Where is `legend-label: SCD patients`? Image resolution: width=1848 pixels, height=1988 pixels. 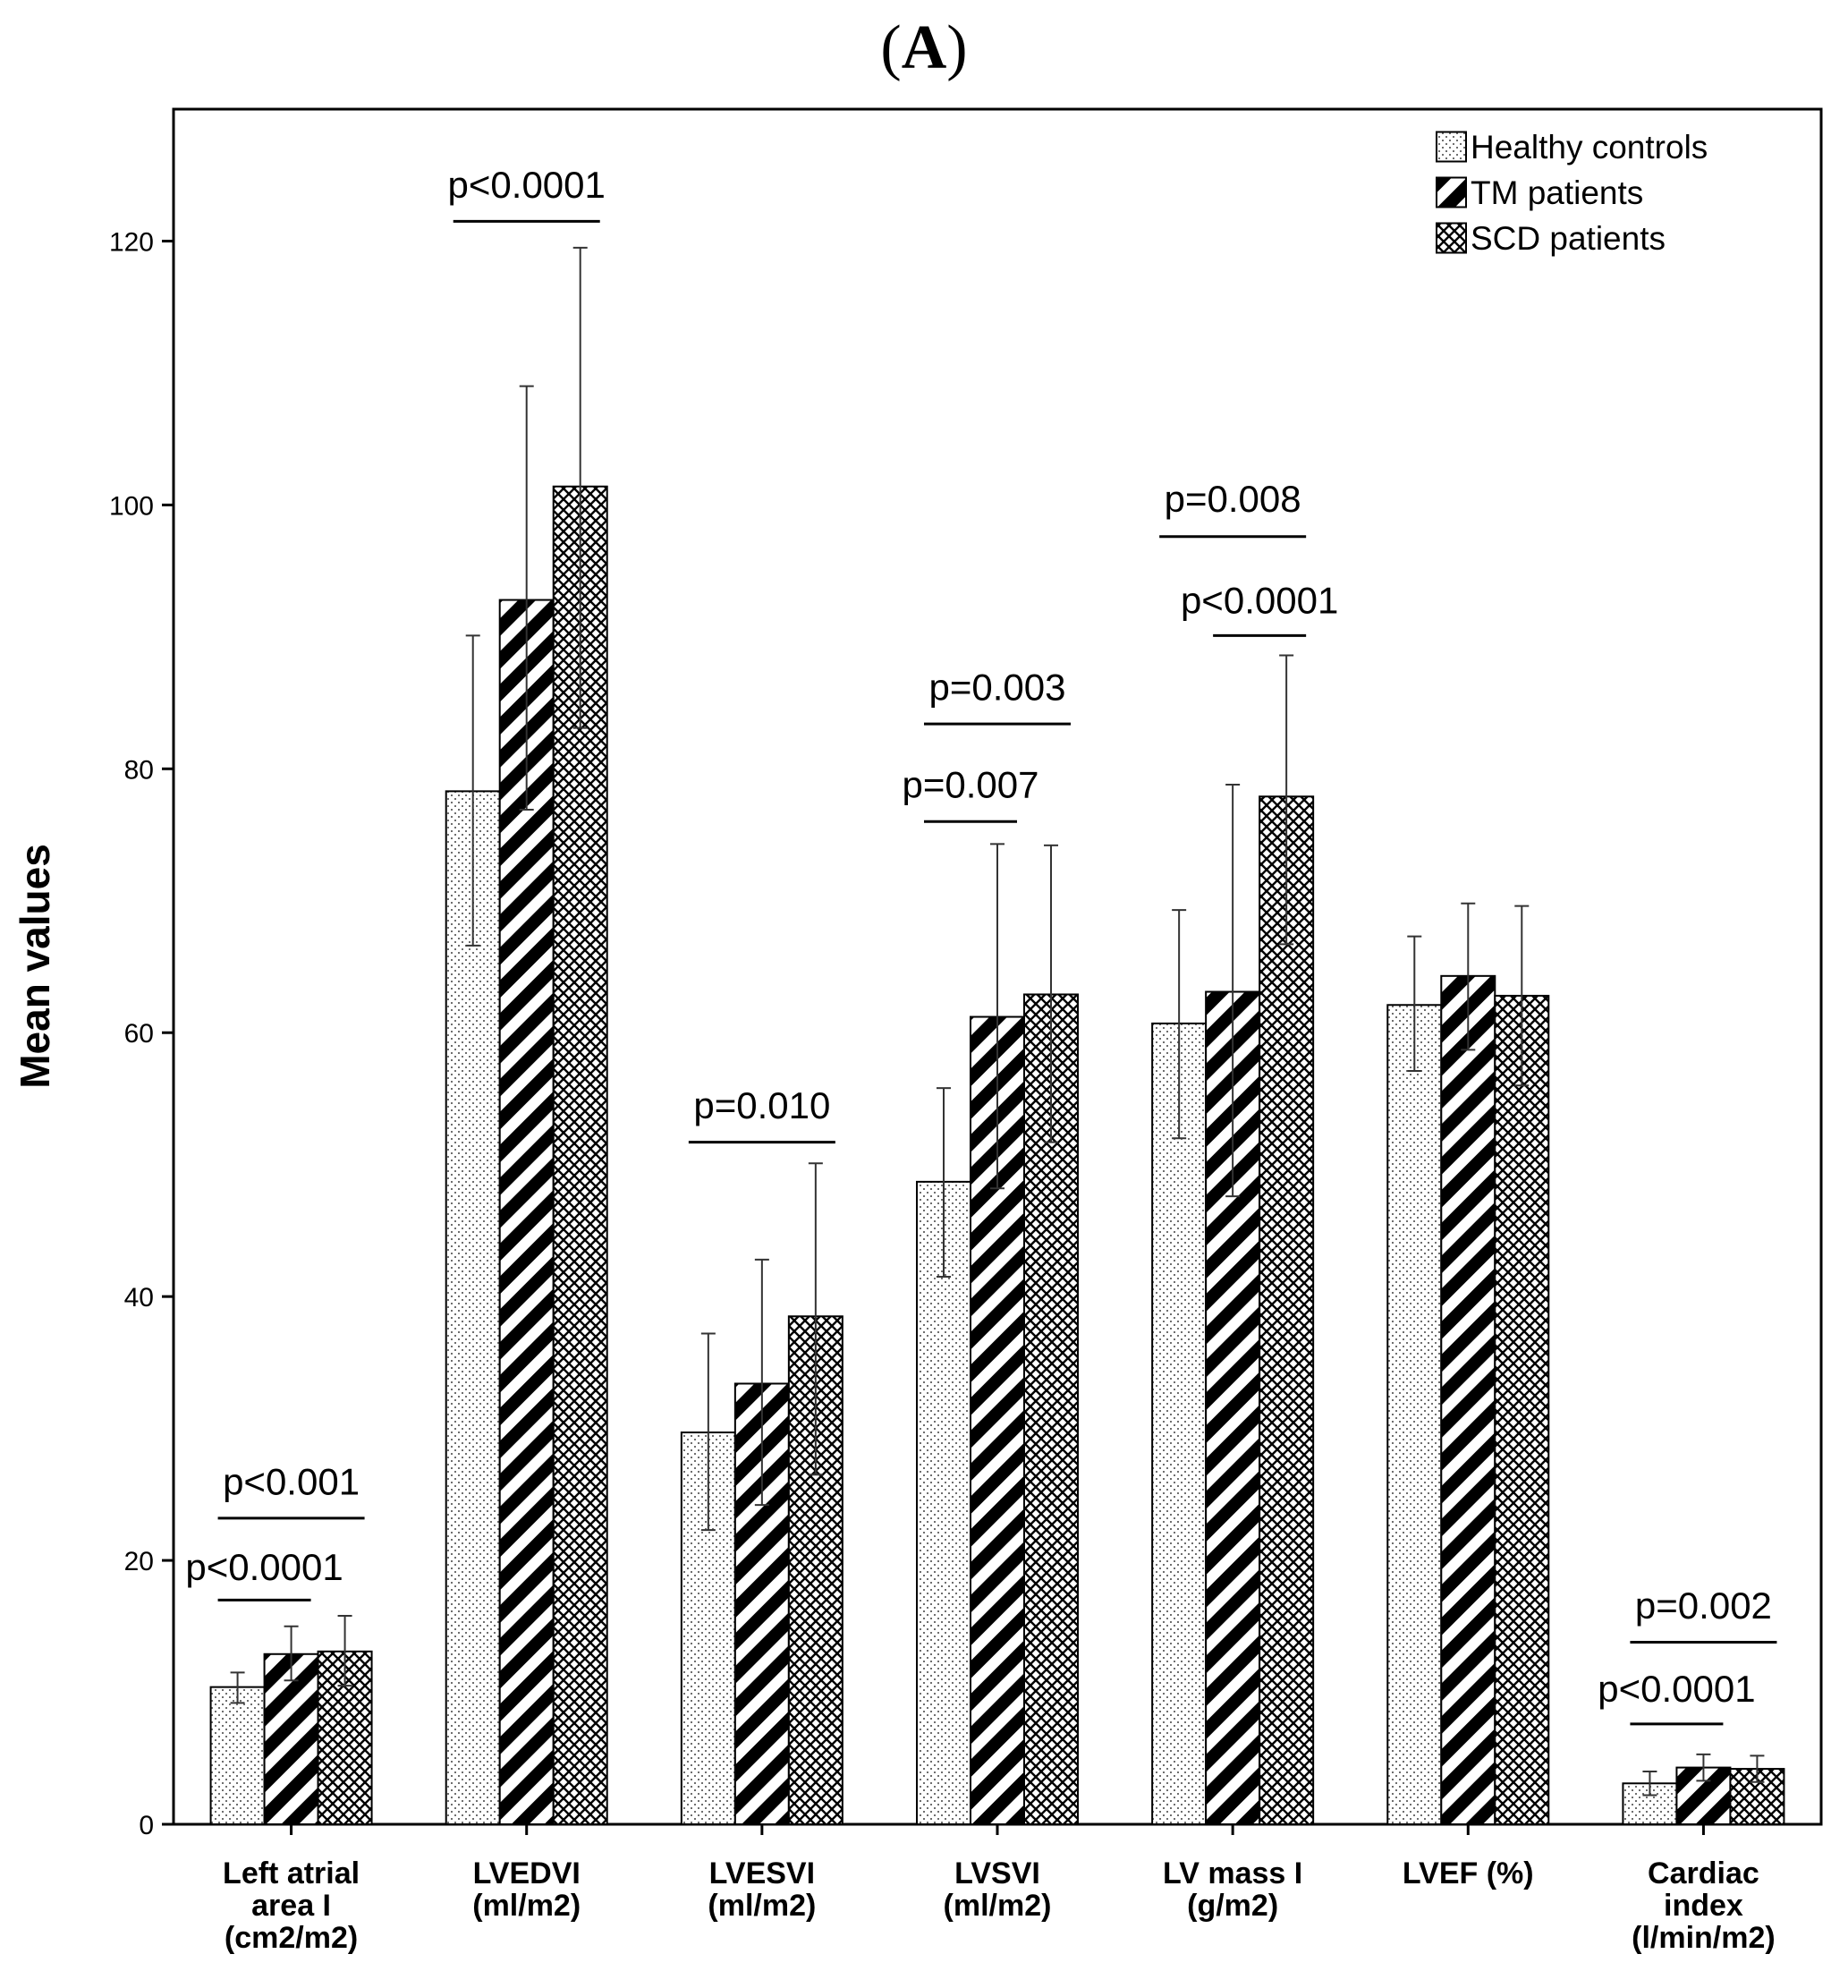
legend-label: SCD patients is located at coordinates (1569, 238).